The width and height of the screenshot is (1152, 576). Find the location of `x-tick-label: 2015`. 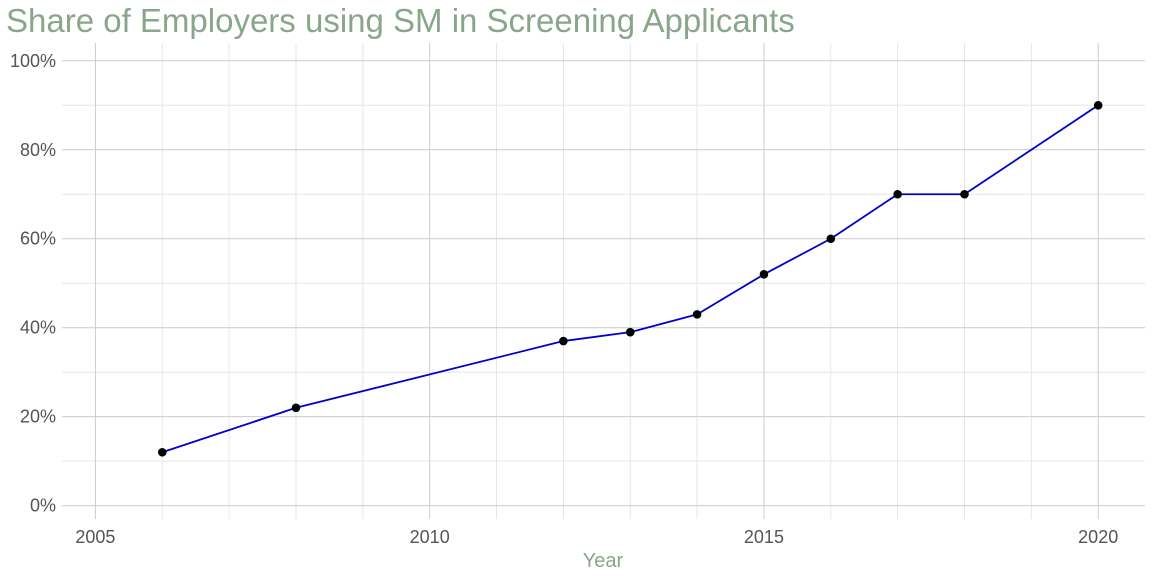

x-tick-label: 2015 is located at coordinates (764, 537).